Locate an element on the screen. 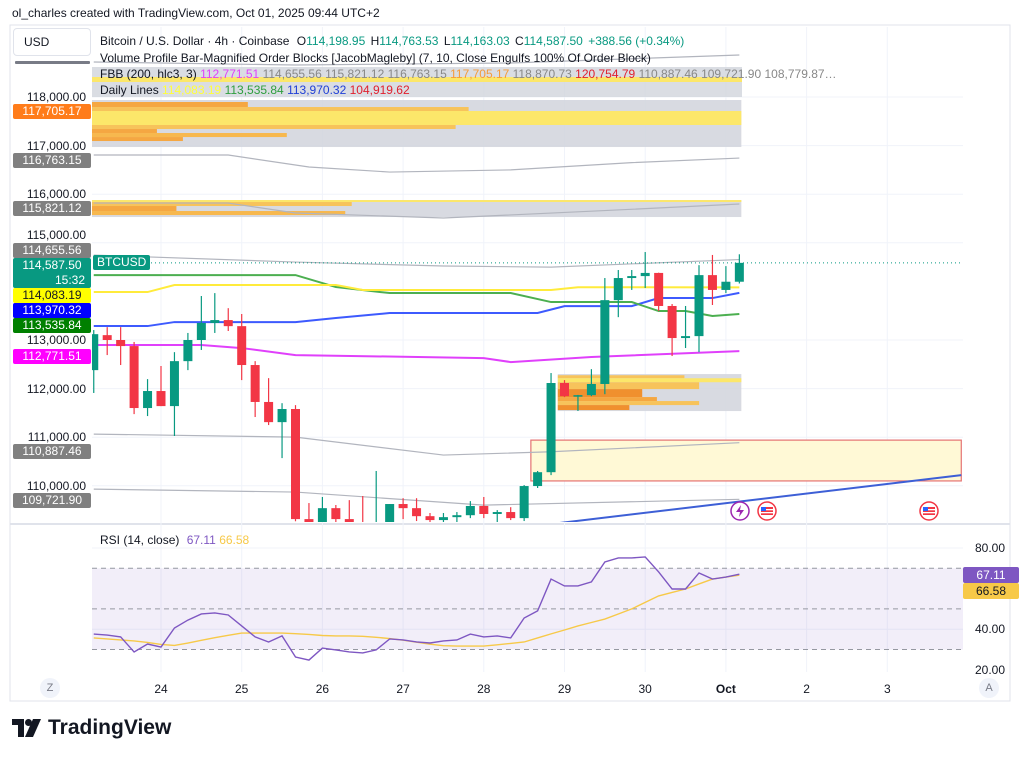 Image resolution: width=1024 pixels, height=758 pixels. order-block-box is located at coordinates (746, 460).